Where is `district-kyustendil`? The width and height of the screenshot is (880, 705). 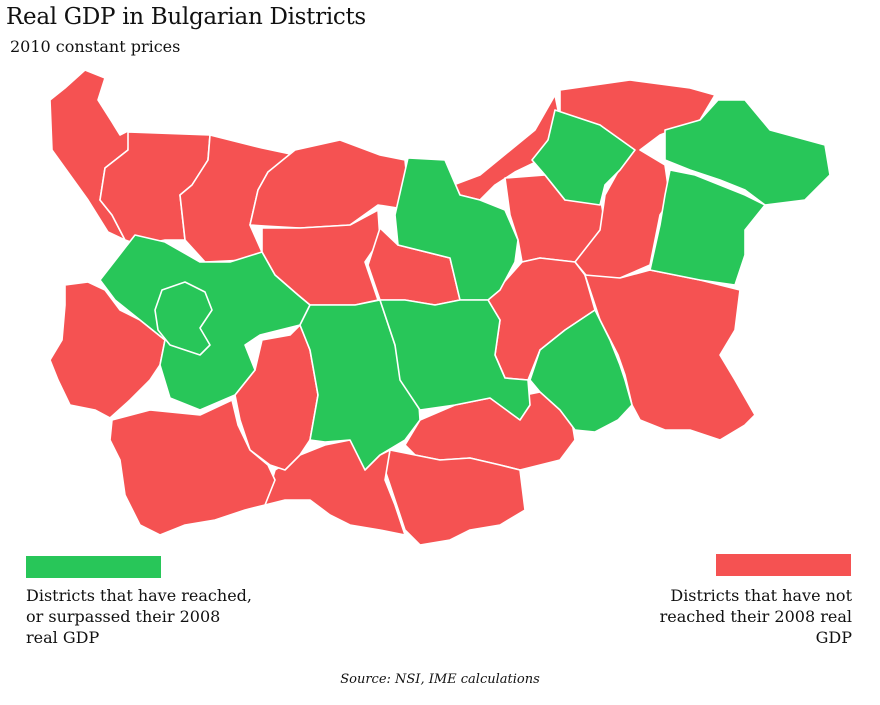
district-kyustendil is located at coordinates (107, 350).